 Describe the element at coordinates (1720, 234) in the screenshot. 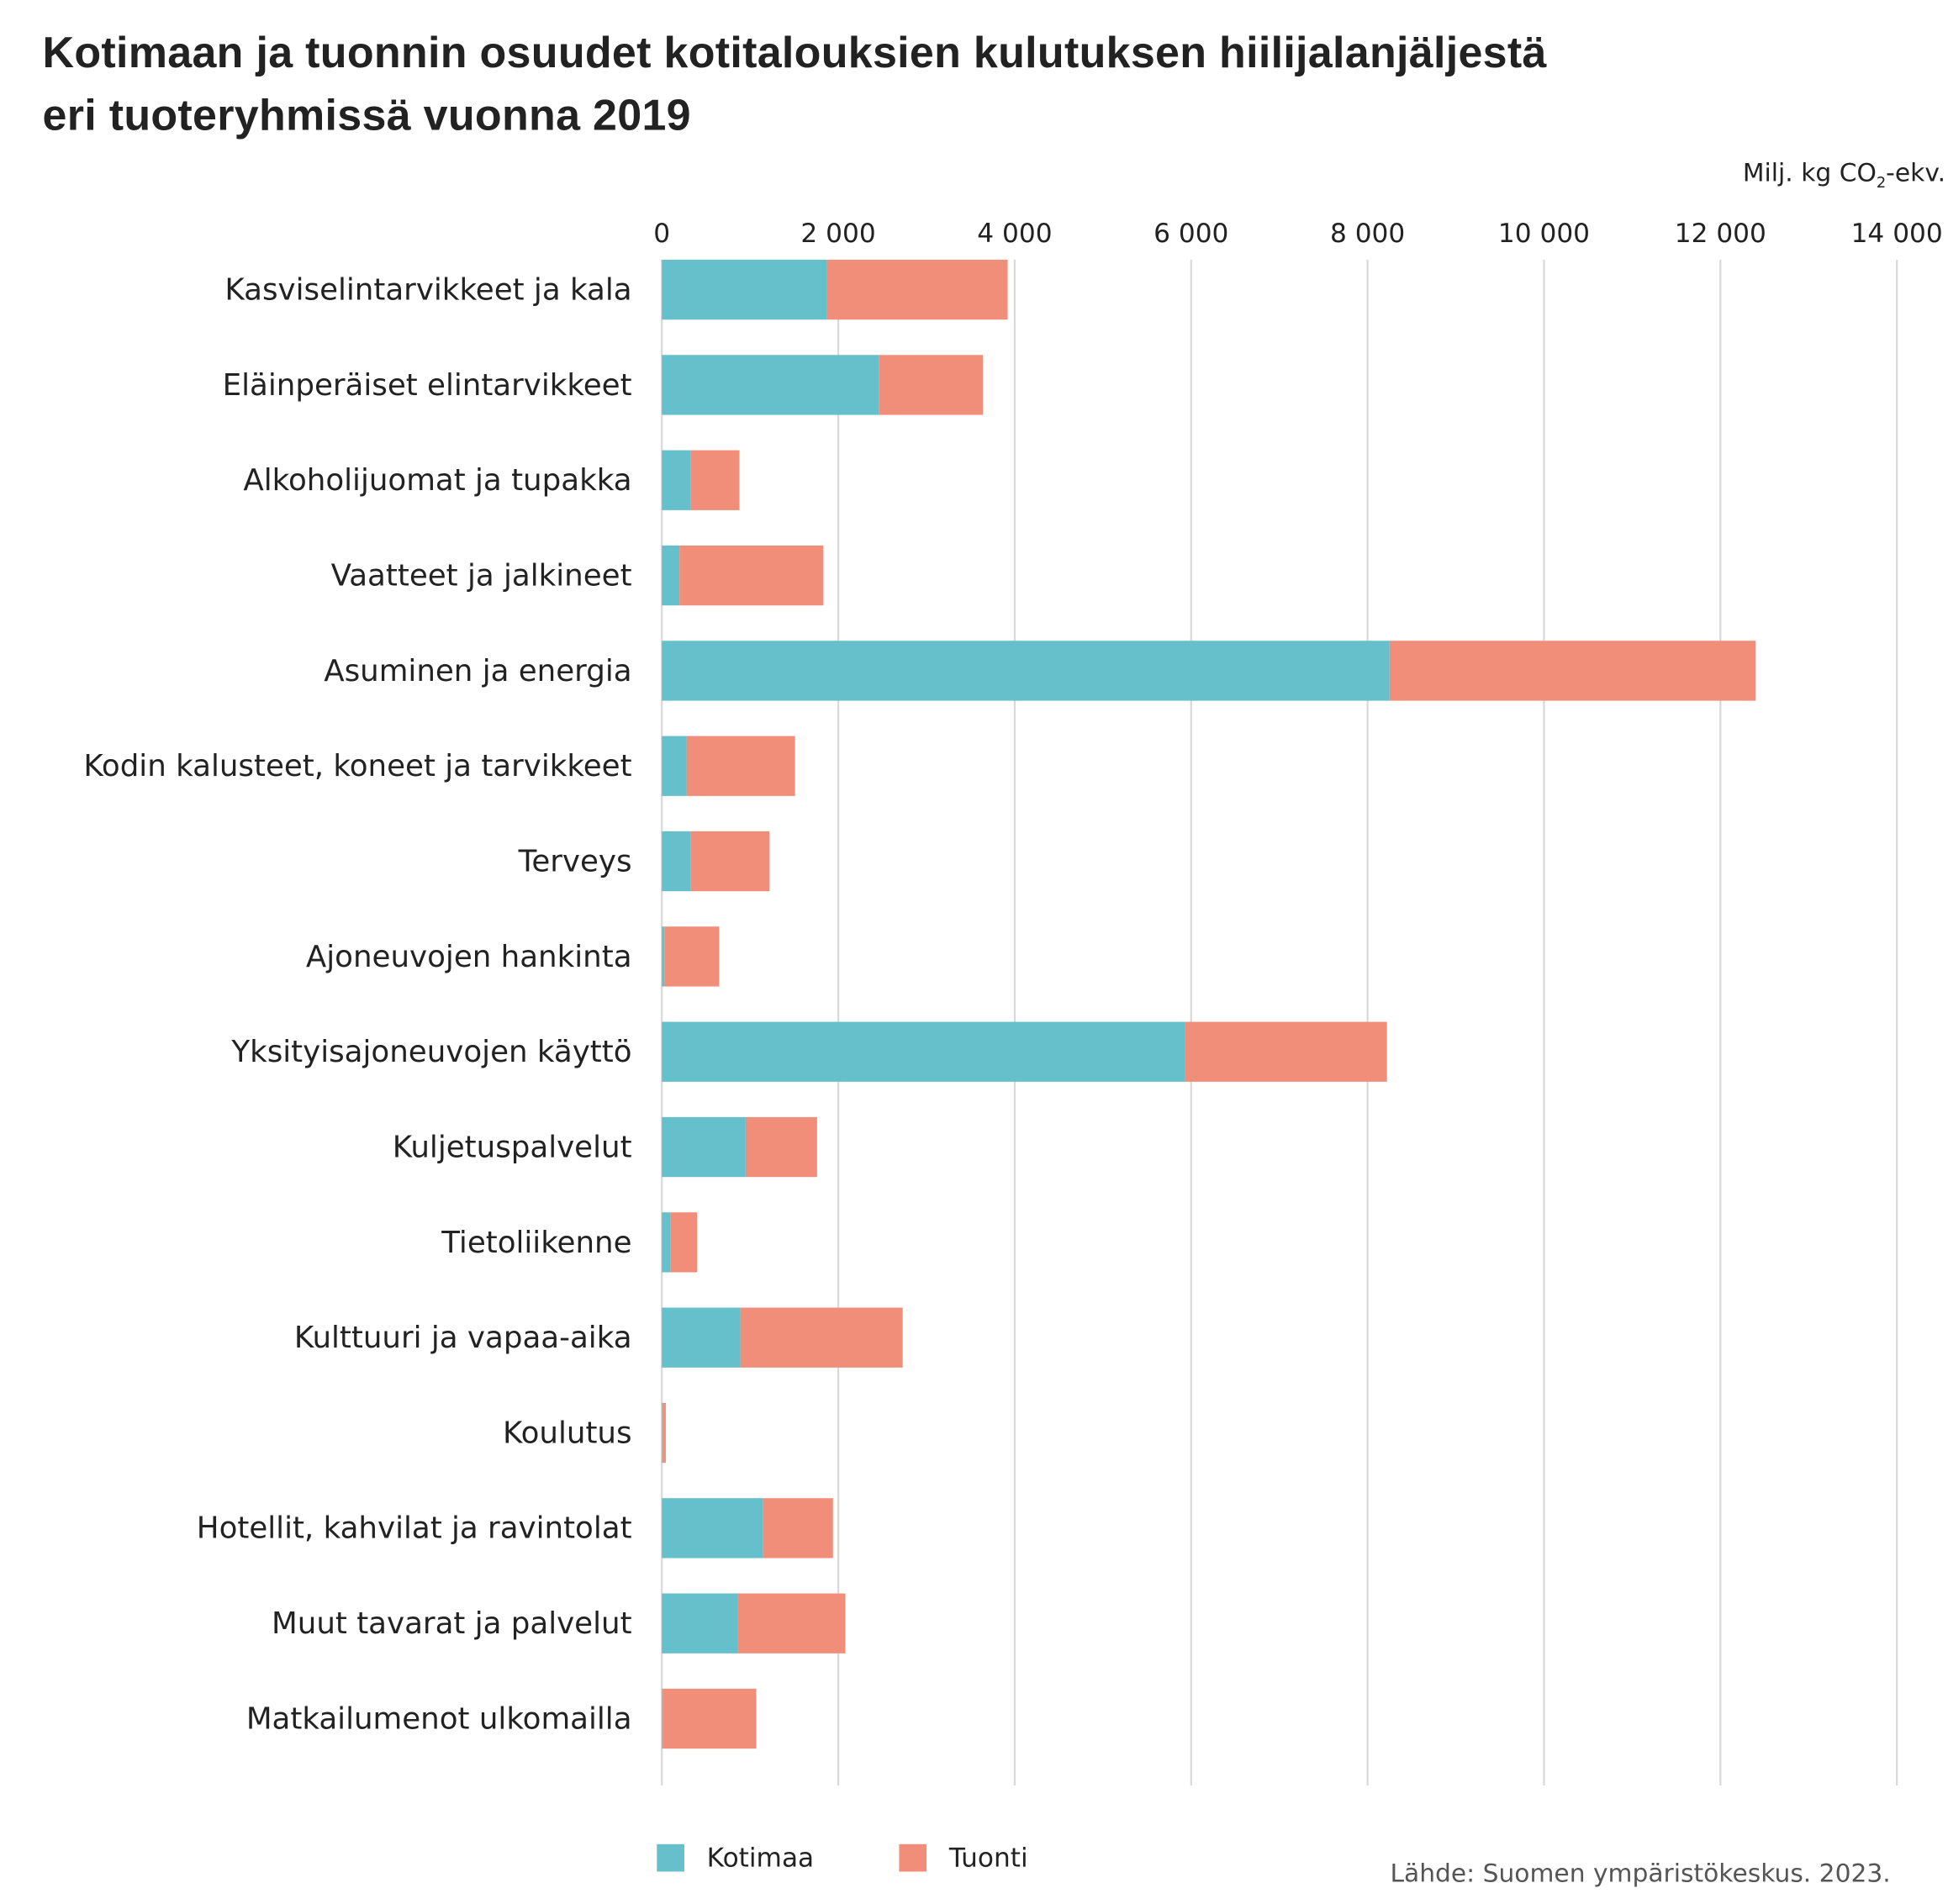

I see `x-tick-label: 12 000` at that location.